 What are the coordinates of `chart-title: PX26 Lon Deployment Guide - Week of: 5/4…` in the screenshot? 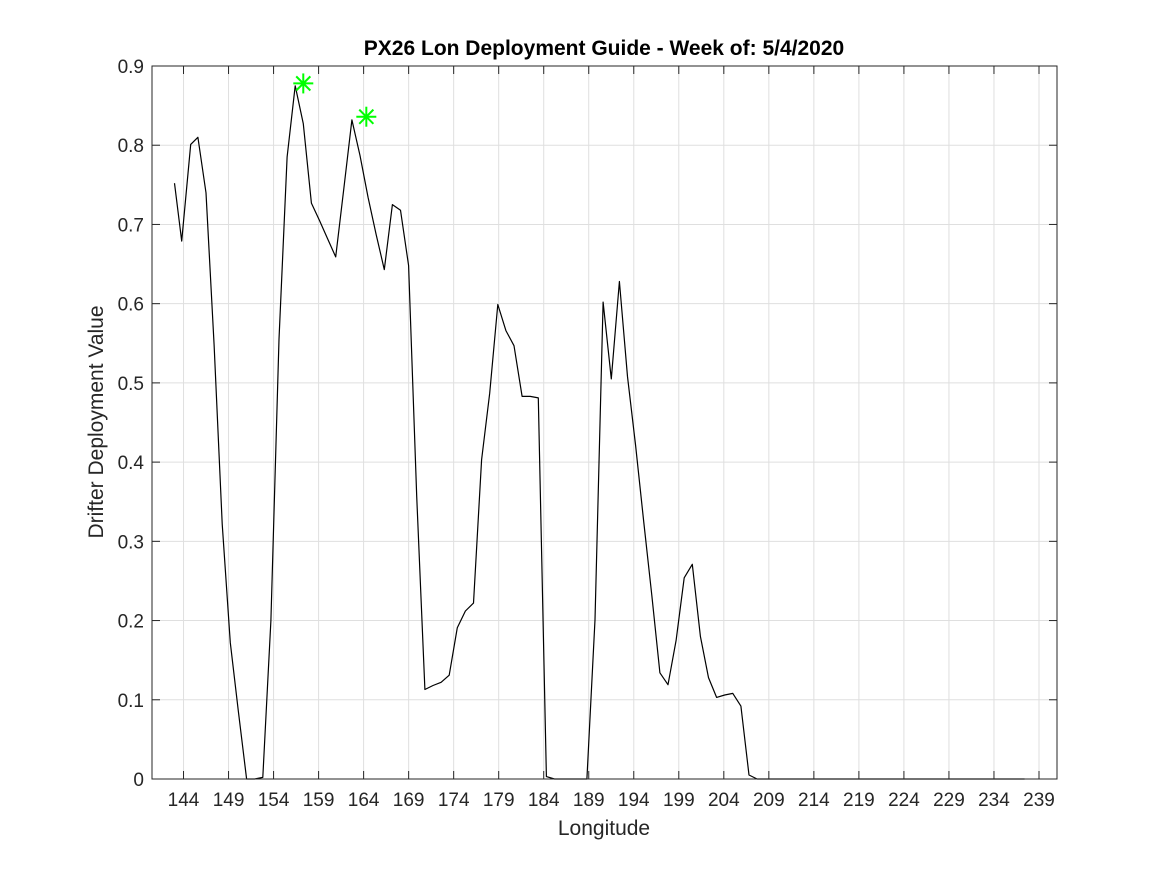 It's located at (604, 48).